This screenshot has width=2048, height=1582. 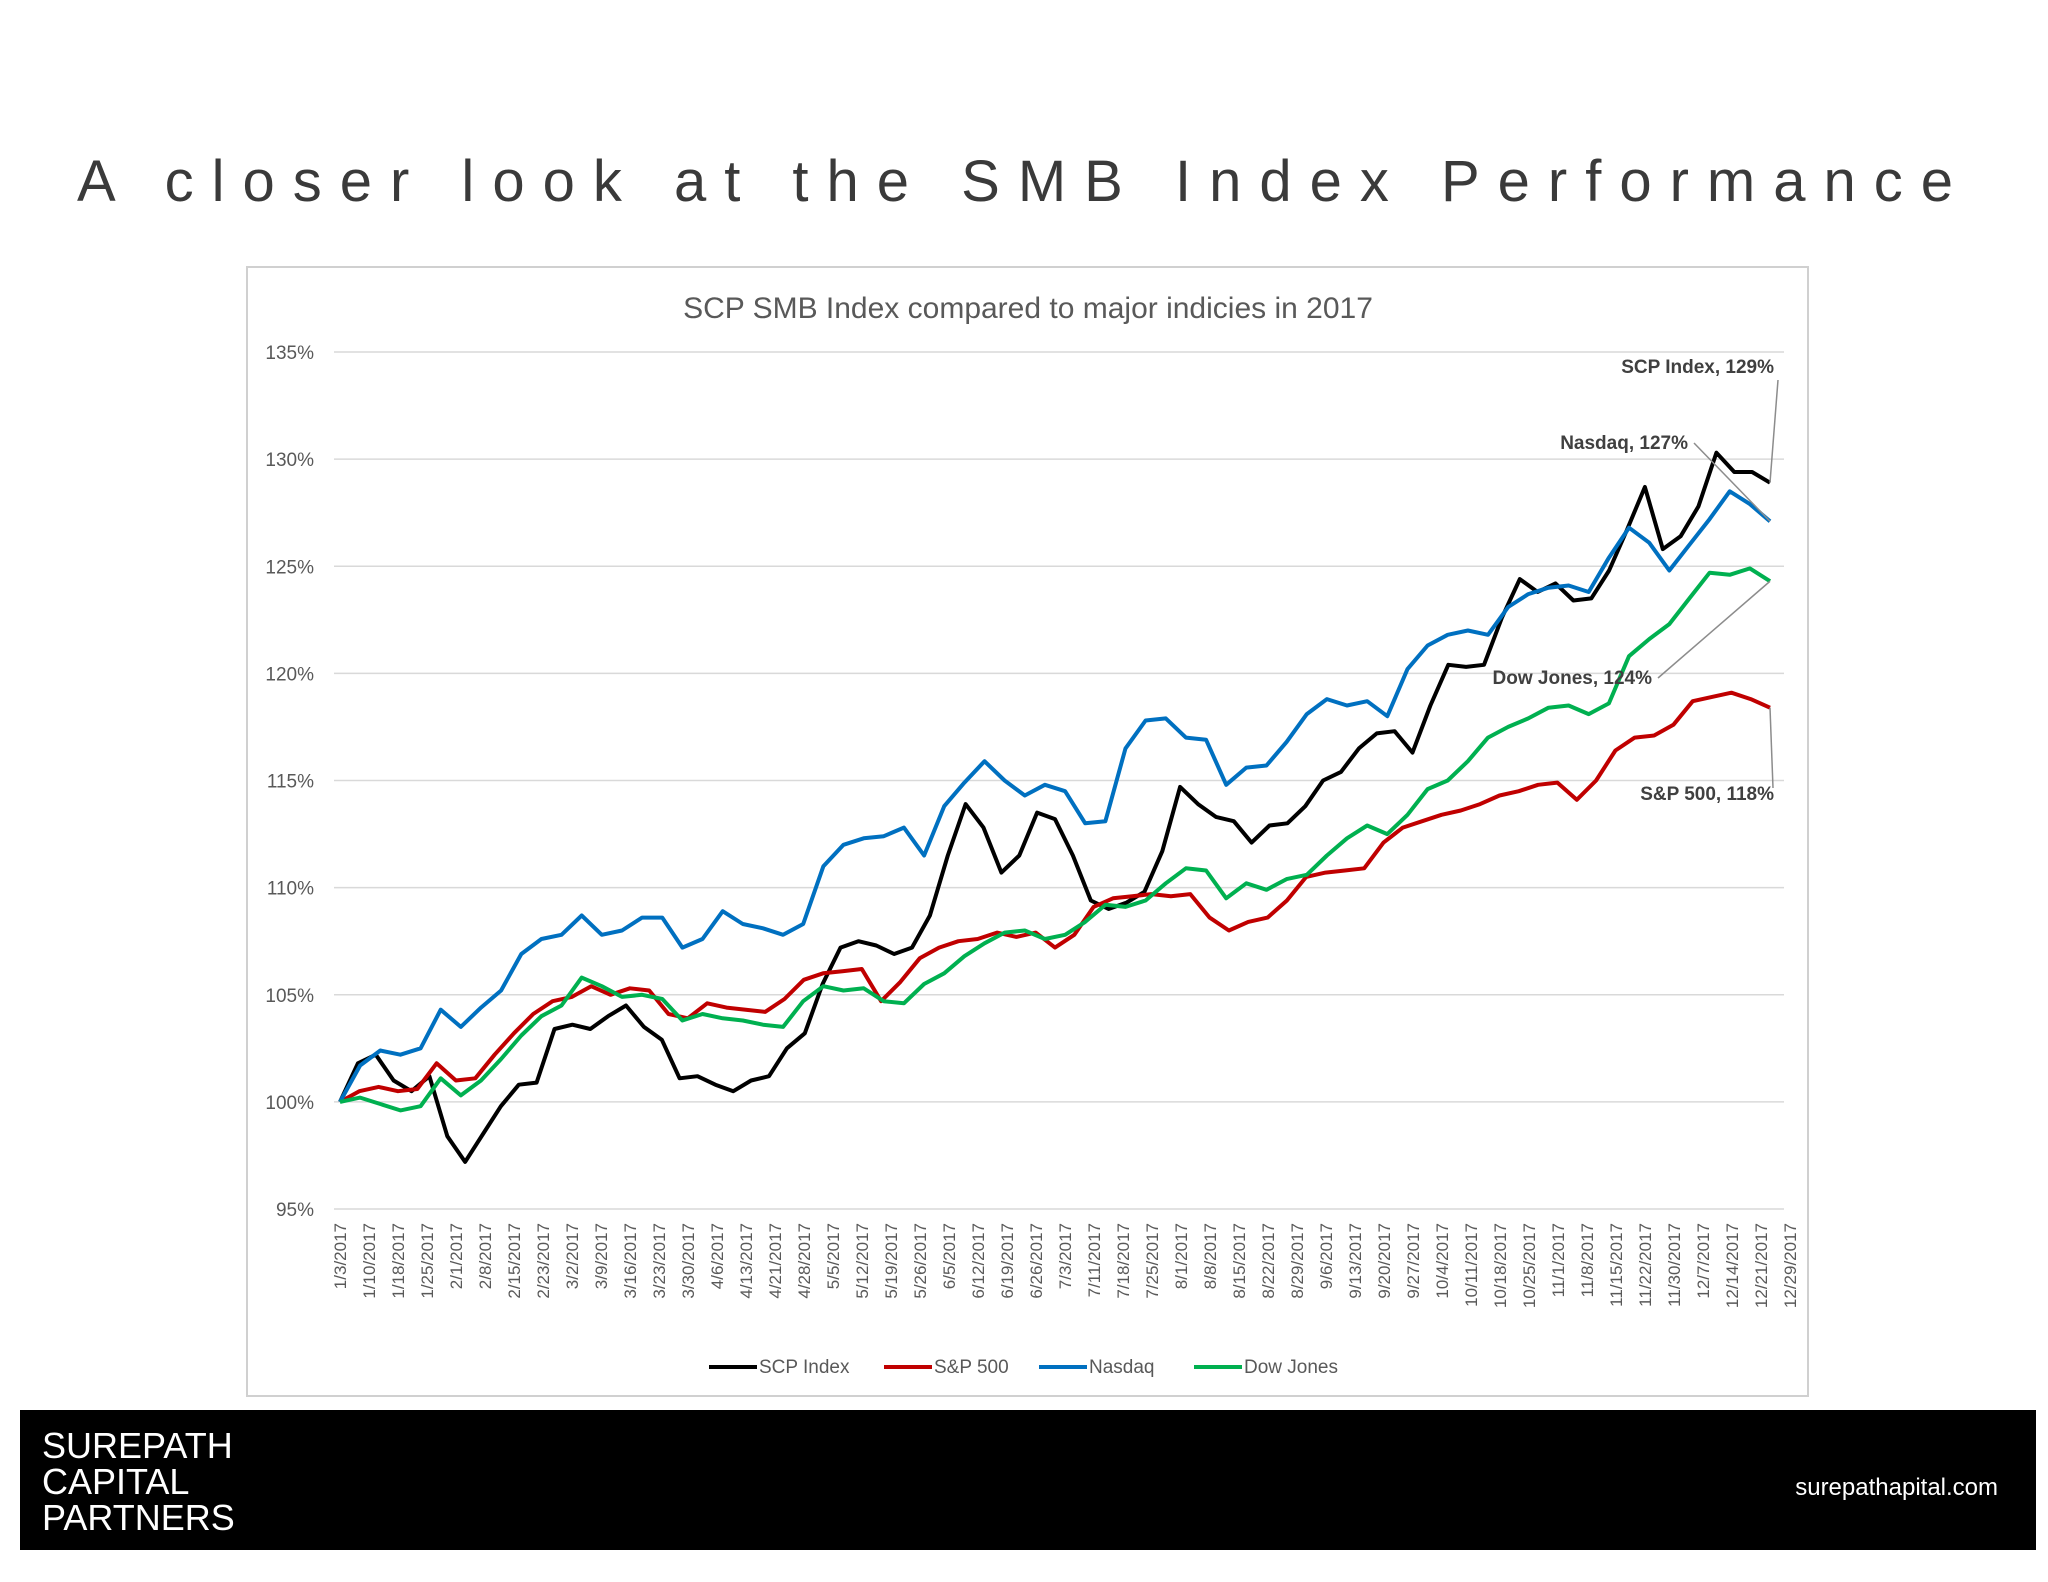 I want to click on brand-line-3: PARTNERS, so click(x=138, y=1517).